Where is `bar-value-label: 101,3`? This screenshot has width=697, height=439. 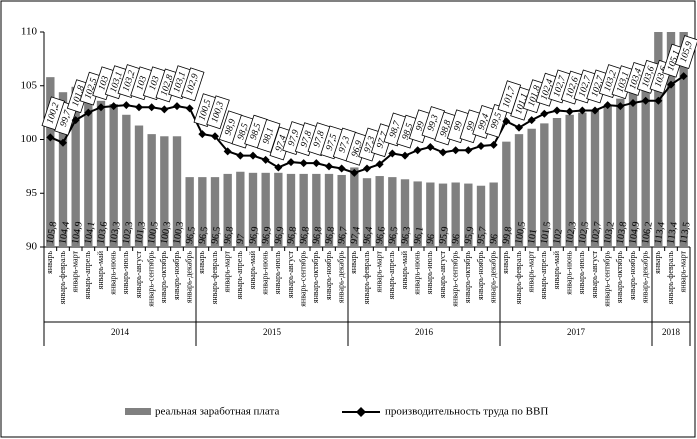 bar-value-label: 101,3 is located at coordinates (140, 233).